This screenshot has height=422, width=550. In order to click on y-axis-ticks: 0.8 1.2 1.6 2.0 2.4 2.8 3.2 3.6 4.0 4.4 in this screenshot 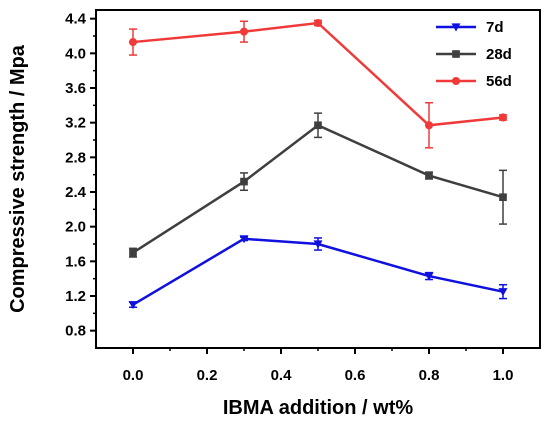, I will do `click(80, 175)`.